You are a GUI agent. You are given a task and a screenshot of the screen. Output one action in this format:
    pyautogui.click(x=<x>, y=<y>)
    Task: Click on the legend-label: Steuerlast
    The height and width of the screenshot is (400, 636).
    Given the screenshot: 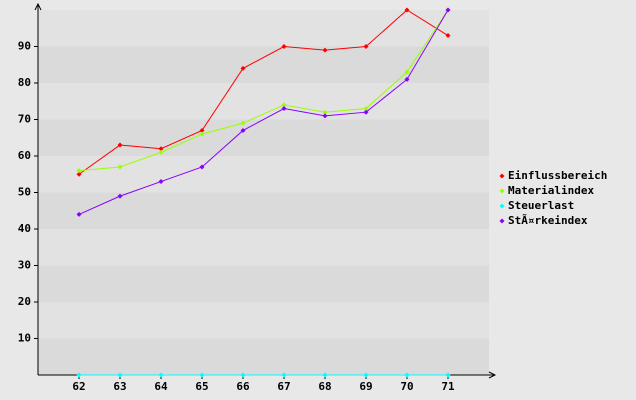 What is the action you would take?
    pyautogui.click(x=541, y=205)
    